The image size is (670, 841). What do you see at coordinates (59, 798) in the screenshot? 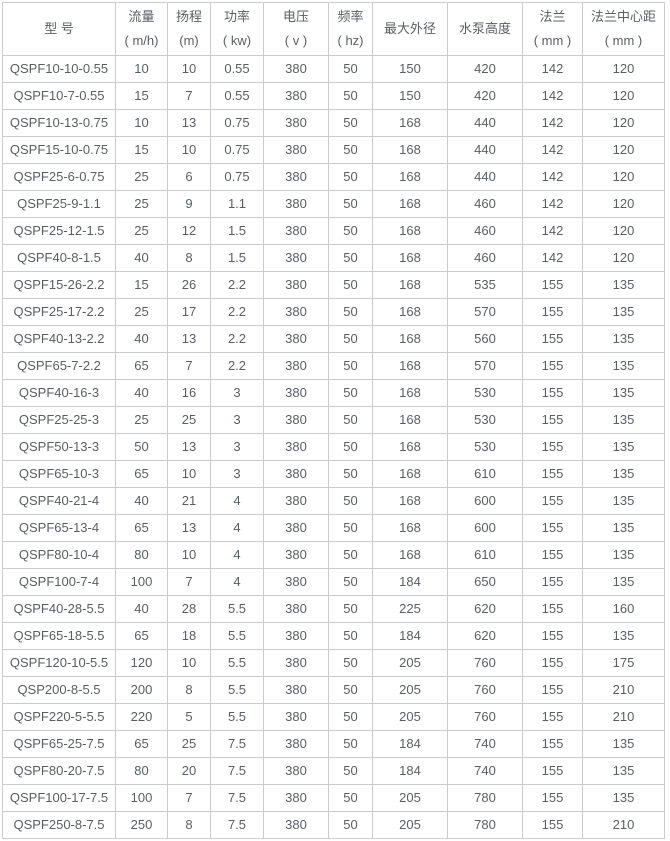
I see `model-cell: QSPF100-17-7.5` at bounding box center [59, 798].